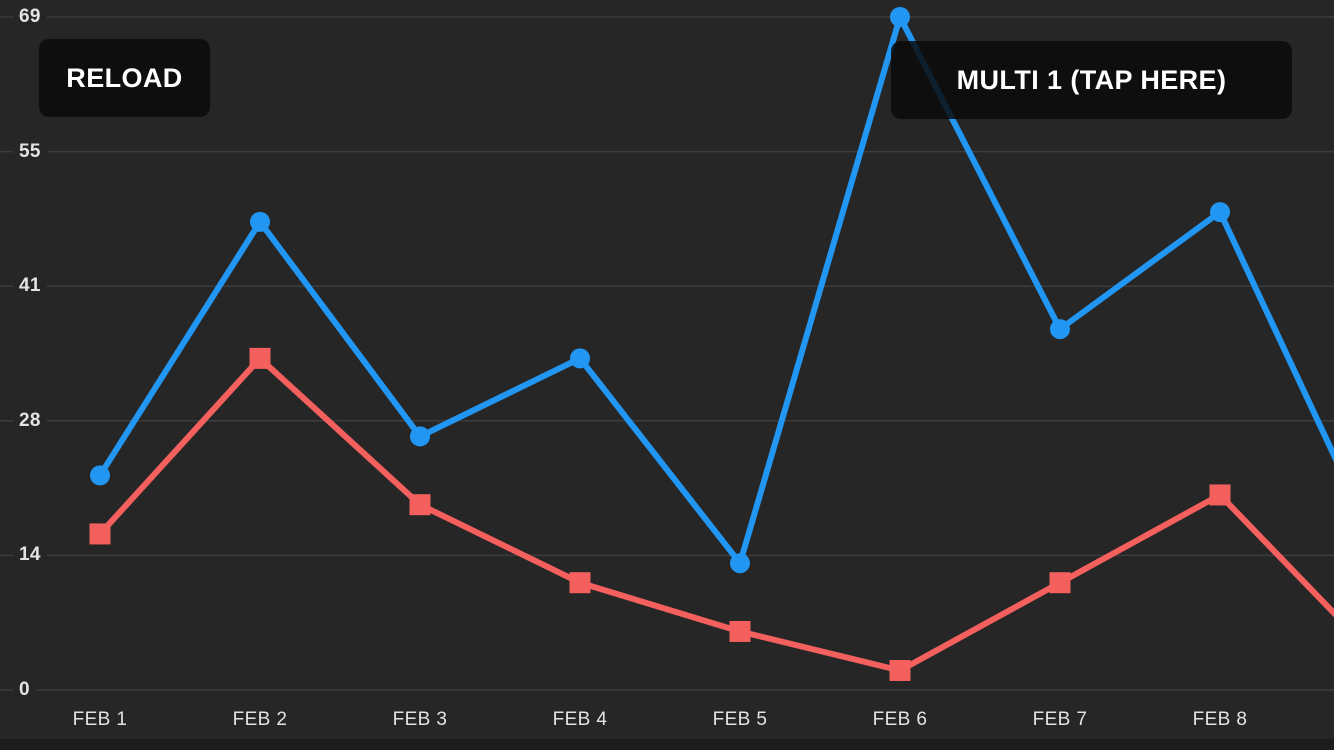 This screenshot has width=1334, height=750. I want to click on x-axis-tick-label: FEB 5, so click(740, 719).